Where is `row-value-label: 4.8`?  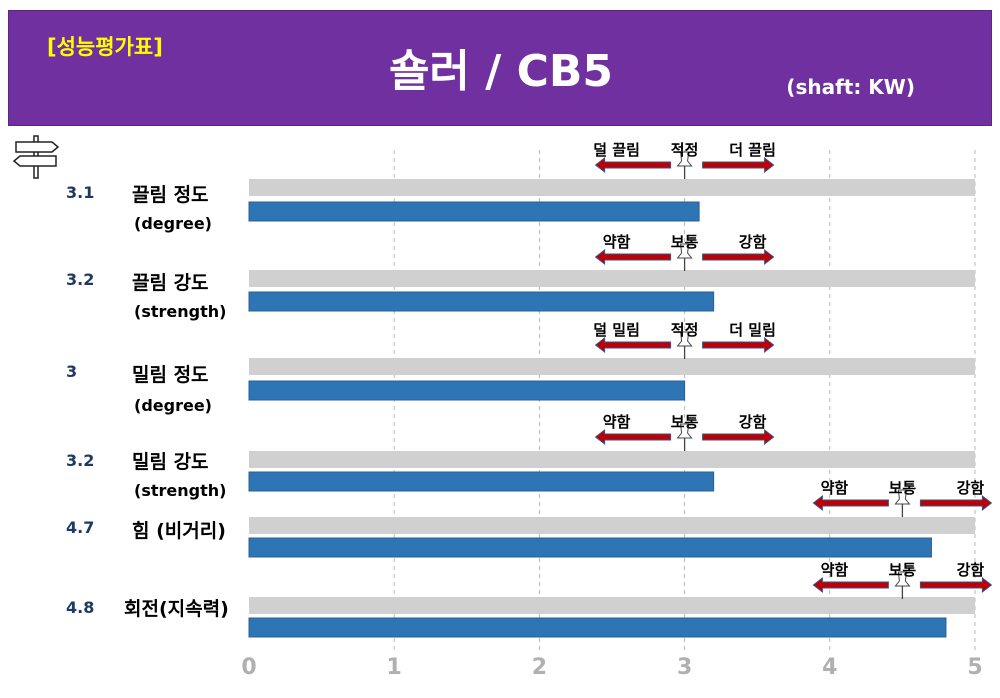
row-value-label: 4.8 is located at coordinates (80, 607).